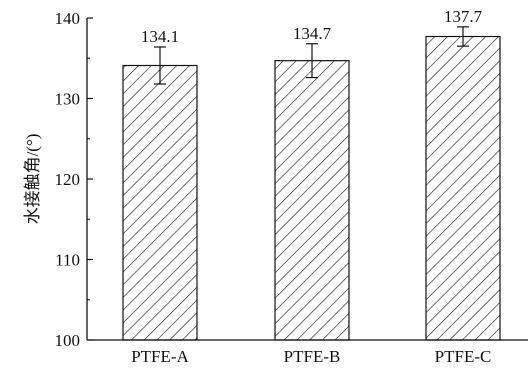 The width and height of the screenshot is (530, 373). Describe the element at coordinates (160, 36) in the screenshot. I see `data-label-ptfe-a: 134.1` at that location.